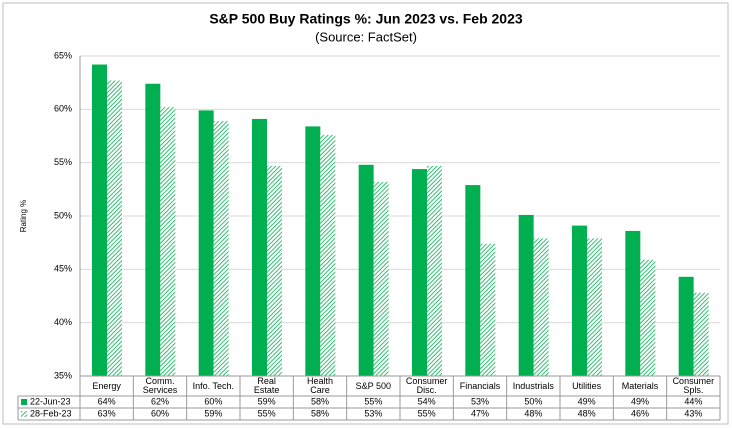 The image size is (732, 428). I want to click on x-tick-label: Industrials, so click(533, 385).